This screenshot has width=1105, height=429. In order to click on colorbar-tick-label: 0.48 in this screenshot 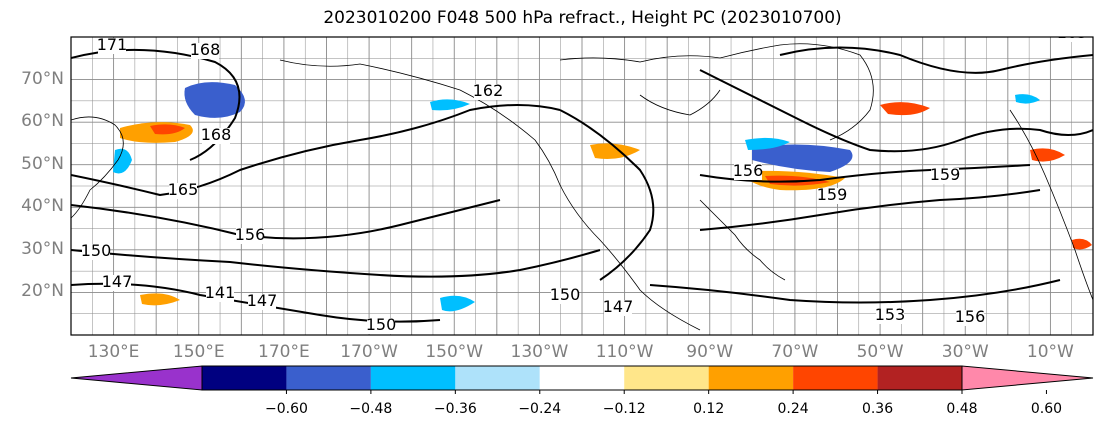, I will do `click(962, 409)`.